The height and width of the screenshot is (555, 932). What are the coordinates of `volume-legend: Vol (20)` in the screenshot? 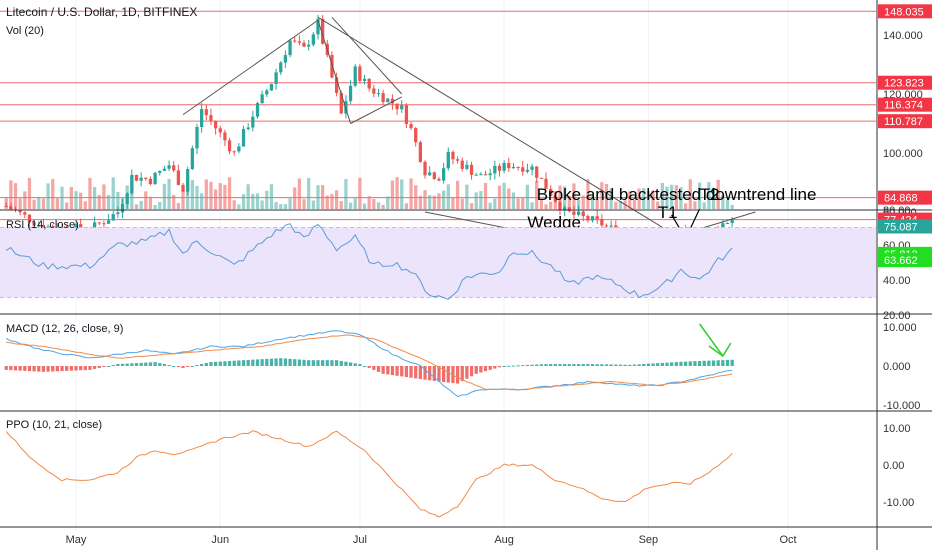 It's located at (25, 31).